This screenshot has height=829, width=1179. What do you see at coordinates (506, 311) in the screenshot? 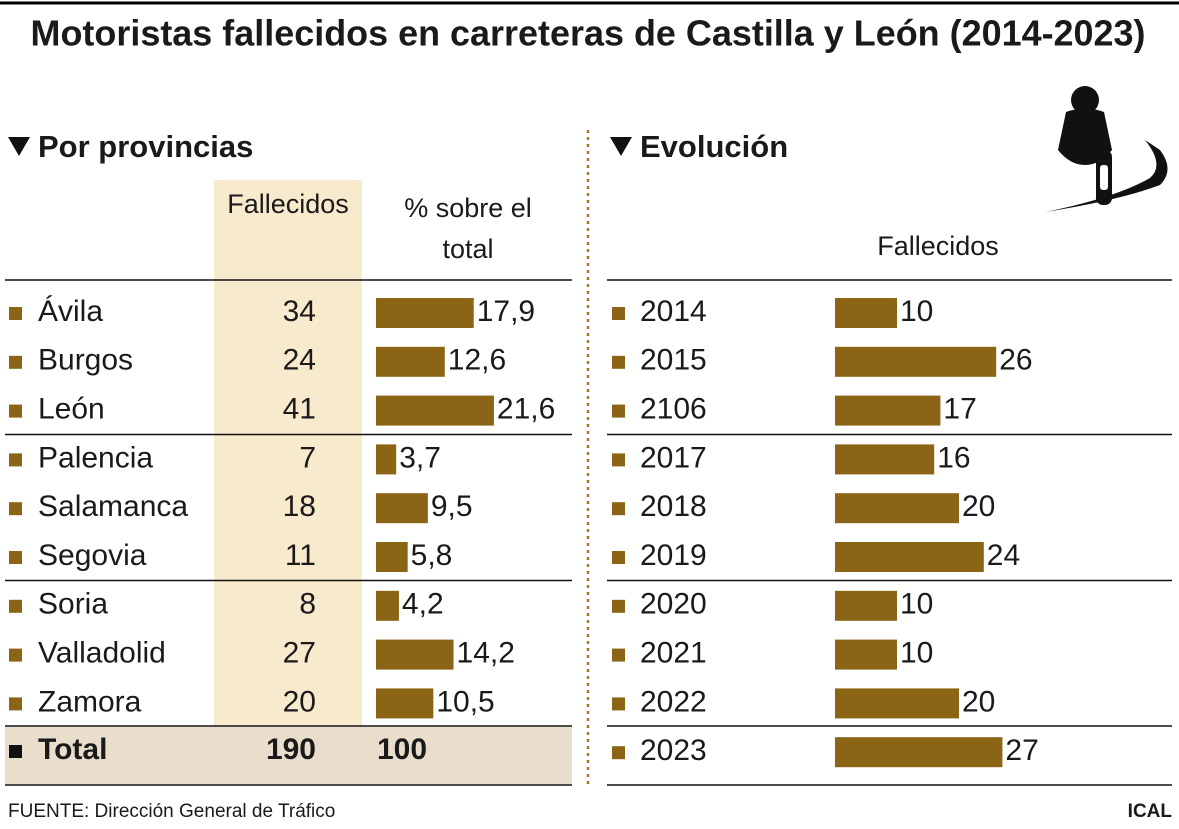
I see `value-label: 17,9` at bounding box center [506, 311].